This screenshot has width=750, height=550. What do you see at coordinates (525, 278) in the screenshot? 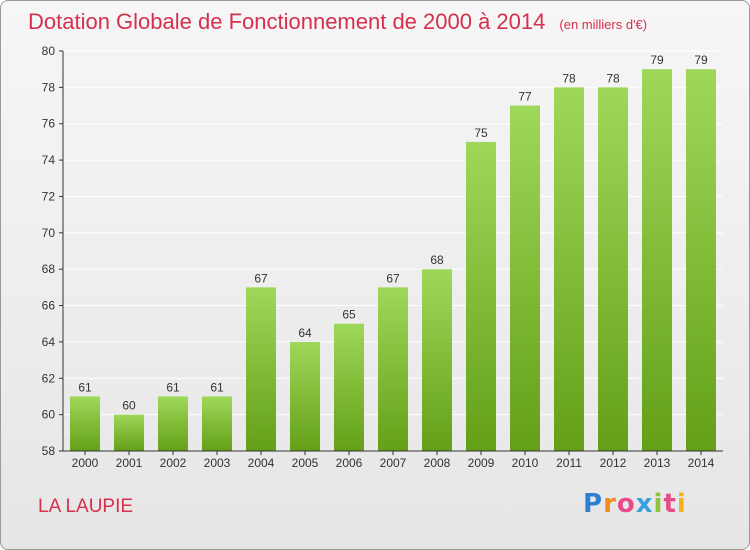
I see `bar-2010` at bounding box center [525, 278].